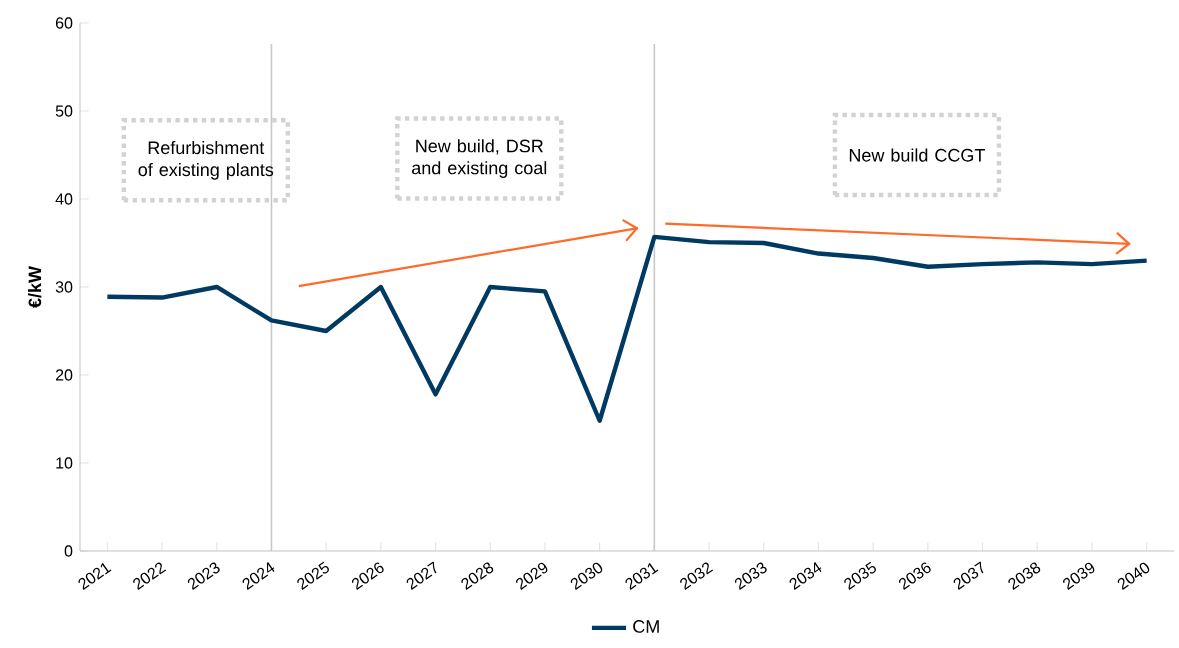 This screenshot has height=648, width=1179. I want to click on y-tick-label: 50, so click(64, 111).